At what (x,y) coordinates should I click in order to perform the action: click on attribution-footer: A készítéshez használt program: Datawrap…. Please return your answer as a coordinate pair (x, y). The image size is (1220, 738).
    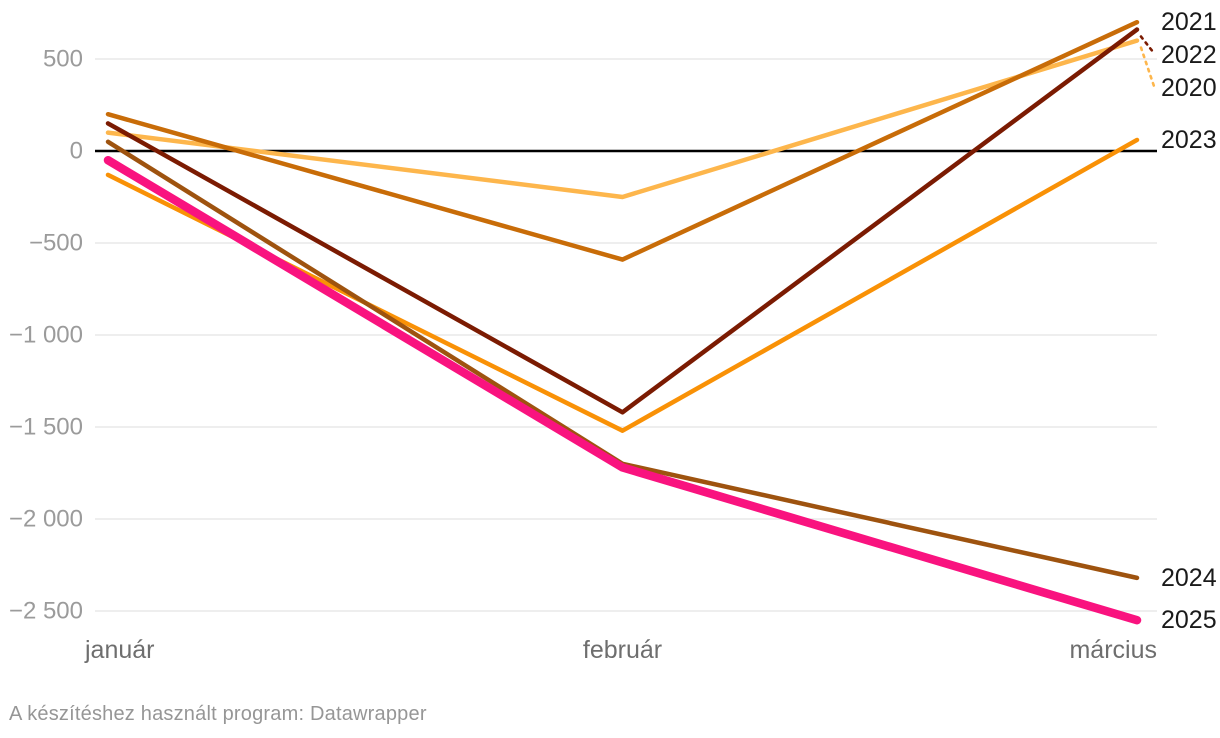
    Looking at the image, I should click on (218, 714).